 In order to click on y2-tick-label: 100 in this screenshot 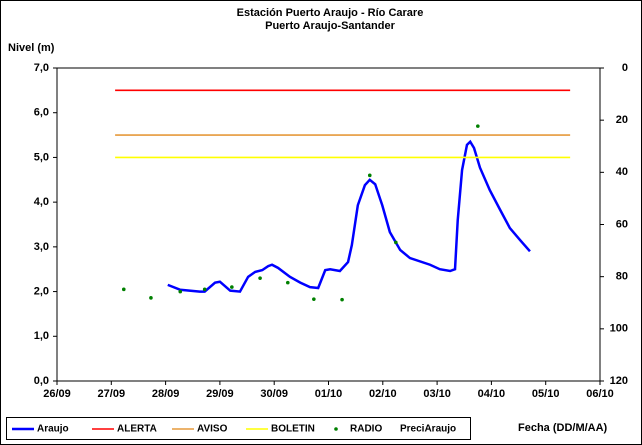, I will do `click(619, 329)`.